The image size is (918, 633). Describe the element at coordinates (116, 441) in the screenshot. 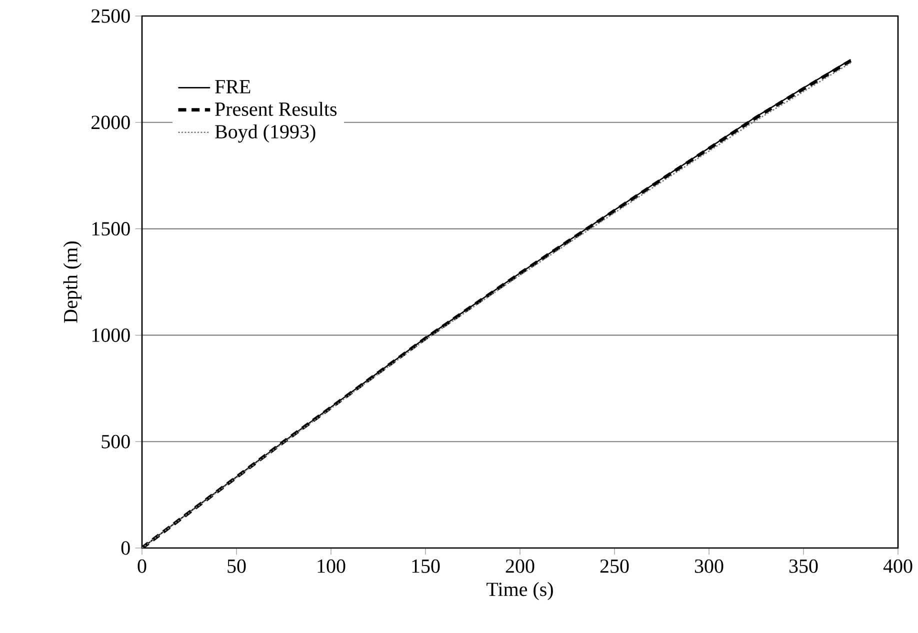

I see `y-tick-label: 500` at that location.